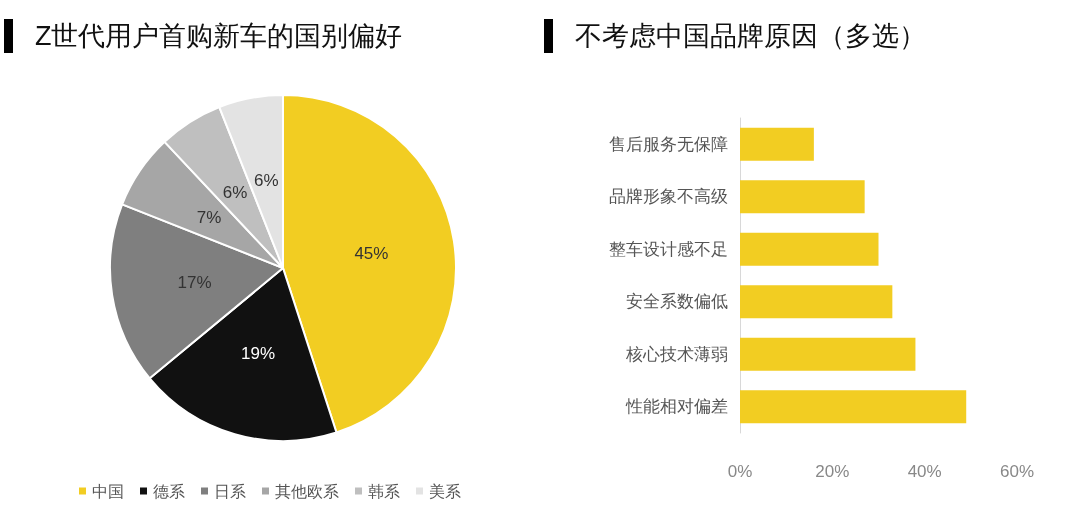 The width and height of the screenshot is (1080, 532). What do you see at coordinates (924, 471) in the screenshot?
I see `x-tick-label: 40%` at bounding box center [924, 471].